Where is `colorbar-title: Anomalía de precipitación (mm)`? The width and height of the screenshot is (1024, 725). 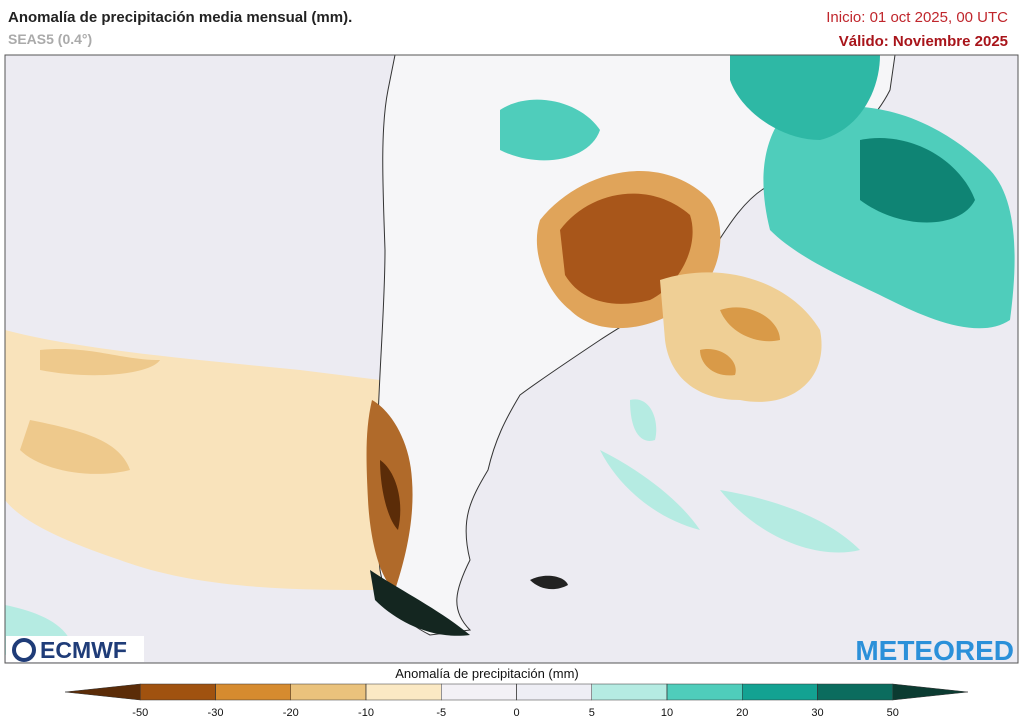 colorbar-title: Anomalía de precipitación (mm) is located at coordinates (487, 673).